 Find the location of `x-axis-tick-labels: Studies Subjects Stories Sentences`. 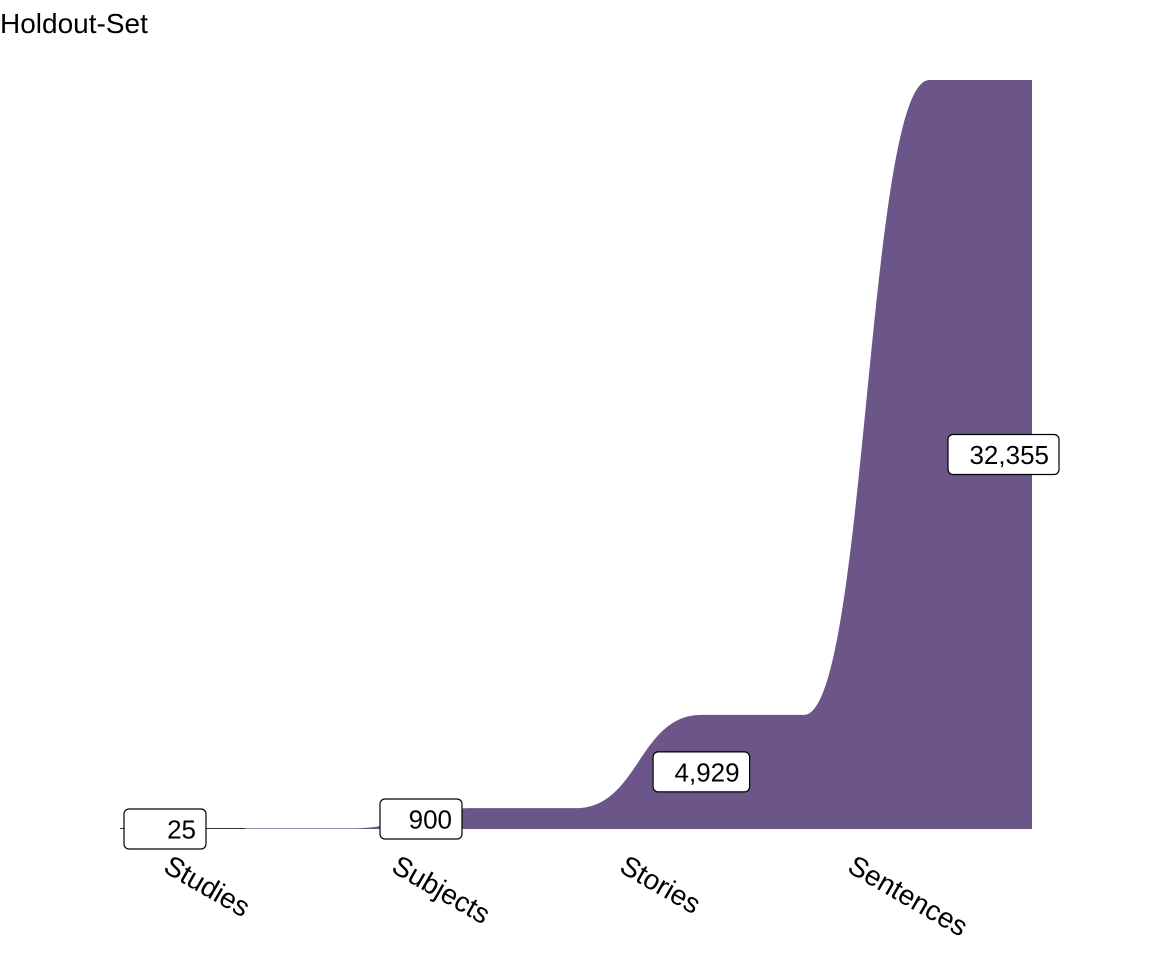

x-axis-tick-labels: Studies Subjects Stories Sentences is located at coordinates (566, 895).